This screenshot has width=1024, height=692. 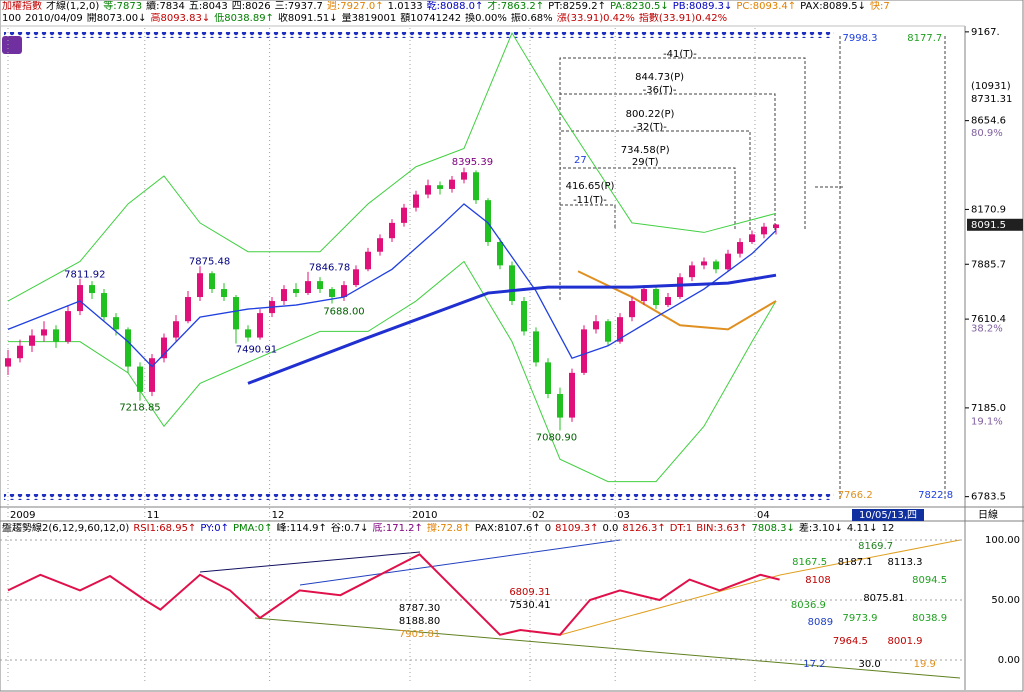 What do you see at coordinates (722, 528) in the screenshot?
I see `header-field: BIN:3.63↑` at bounding box center [722, 528].